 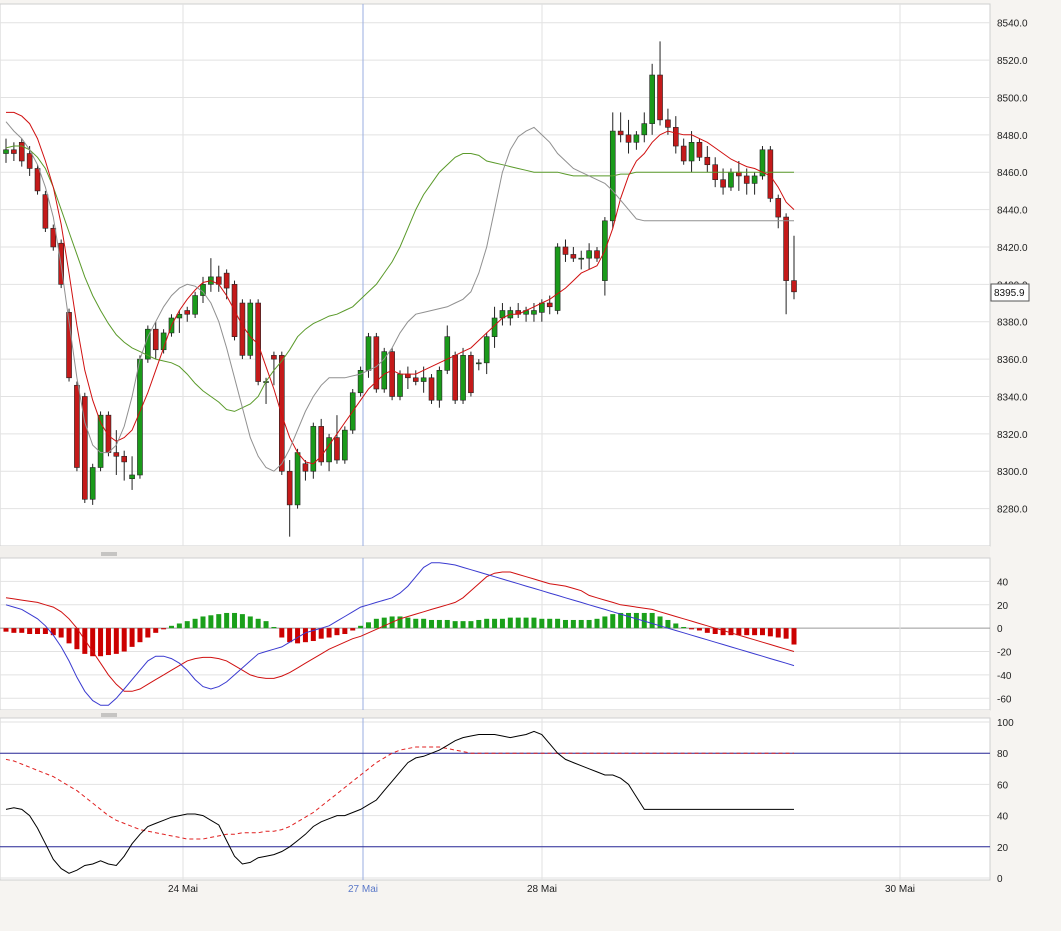 I want to click on price-y-tick-label: 8420.0, so click(x=1012, y=248).